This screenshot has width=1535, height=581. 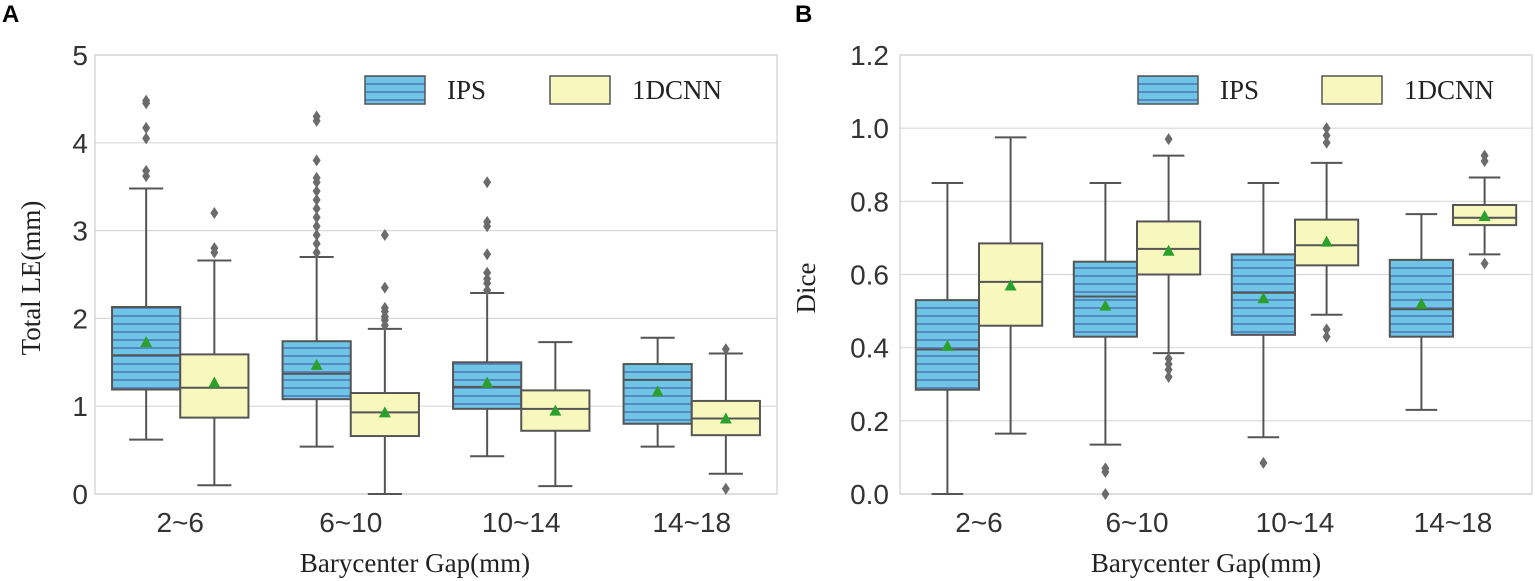 What do you see at coordinates (869, 55) in the screenshot?
I see `chart-b-ytick-label: 1.2` at bounding box center [869, 55].